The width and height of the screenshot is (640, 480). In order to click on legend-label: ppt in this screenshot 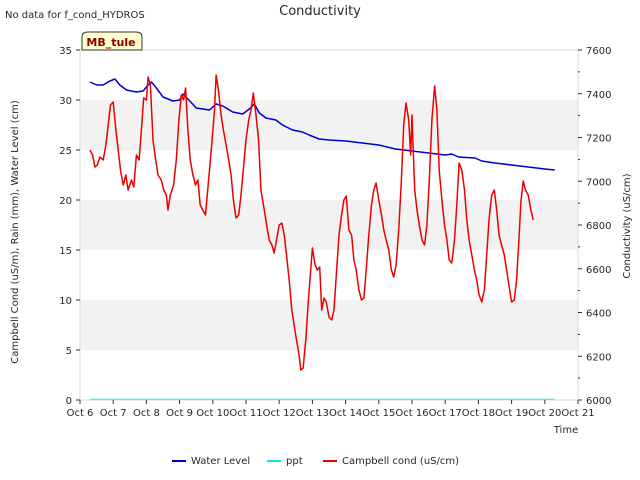, I will do `click(294, 461)`.